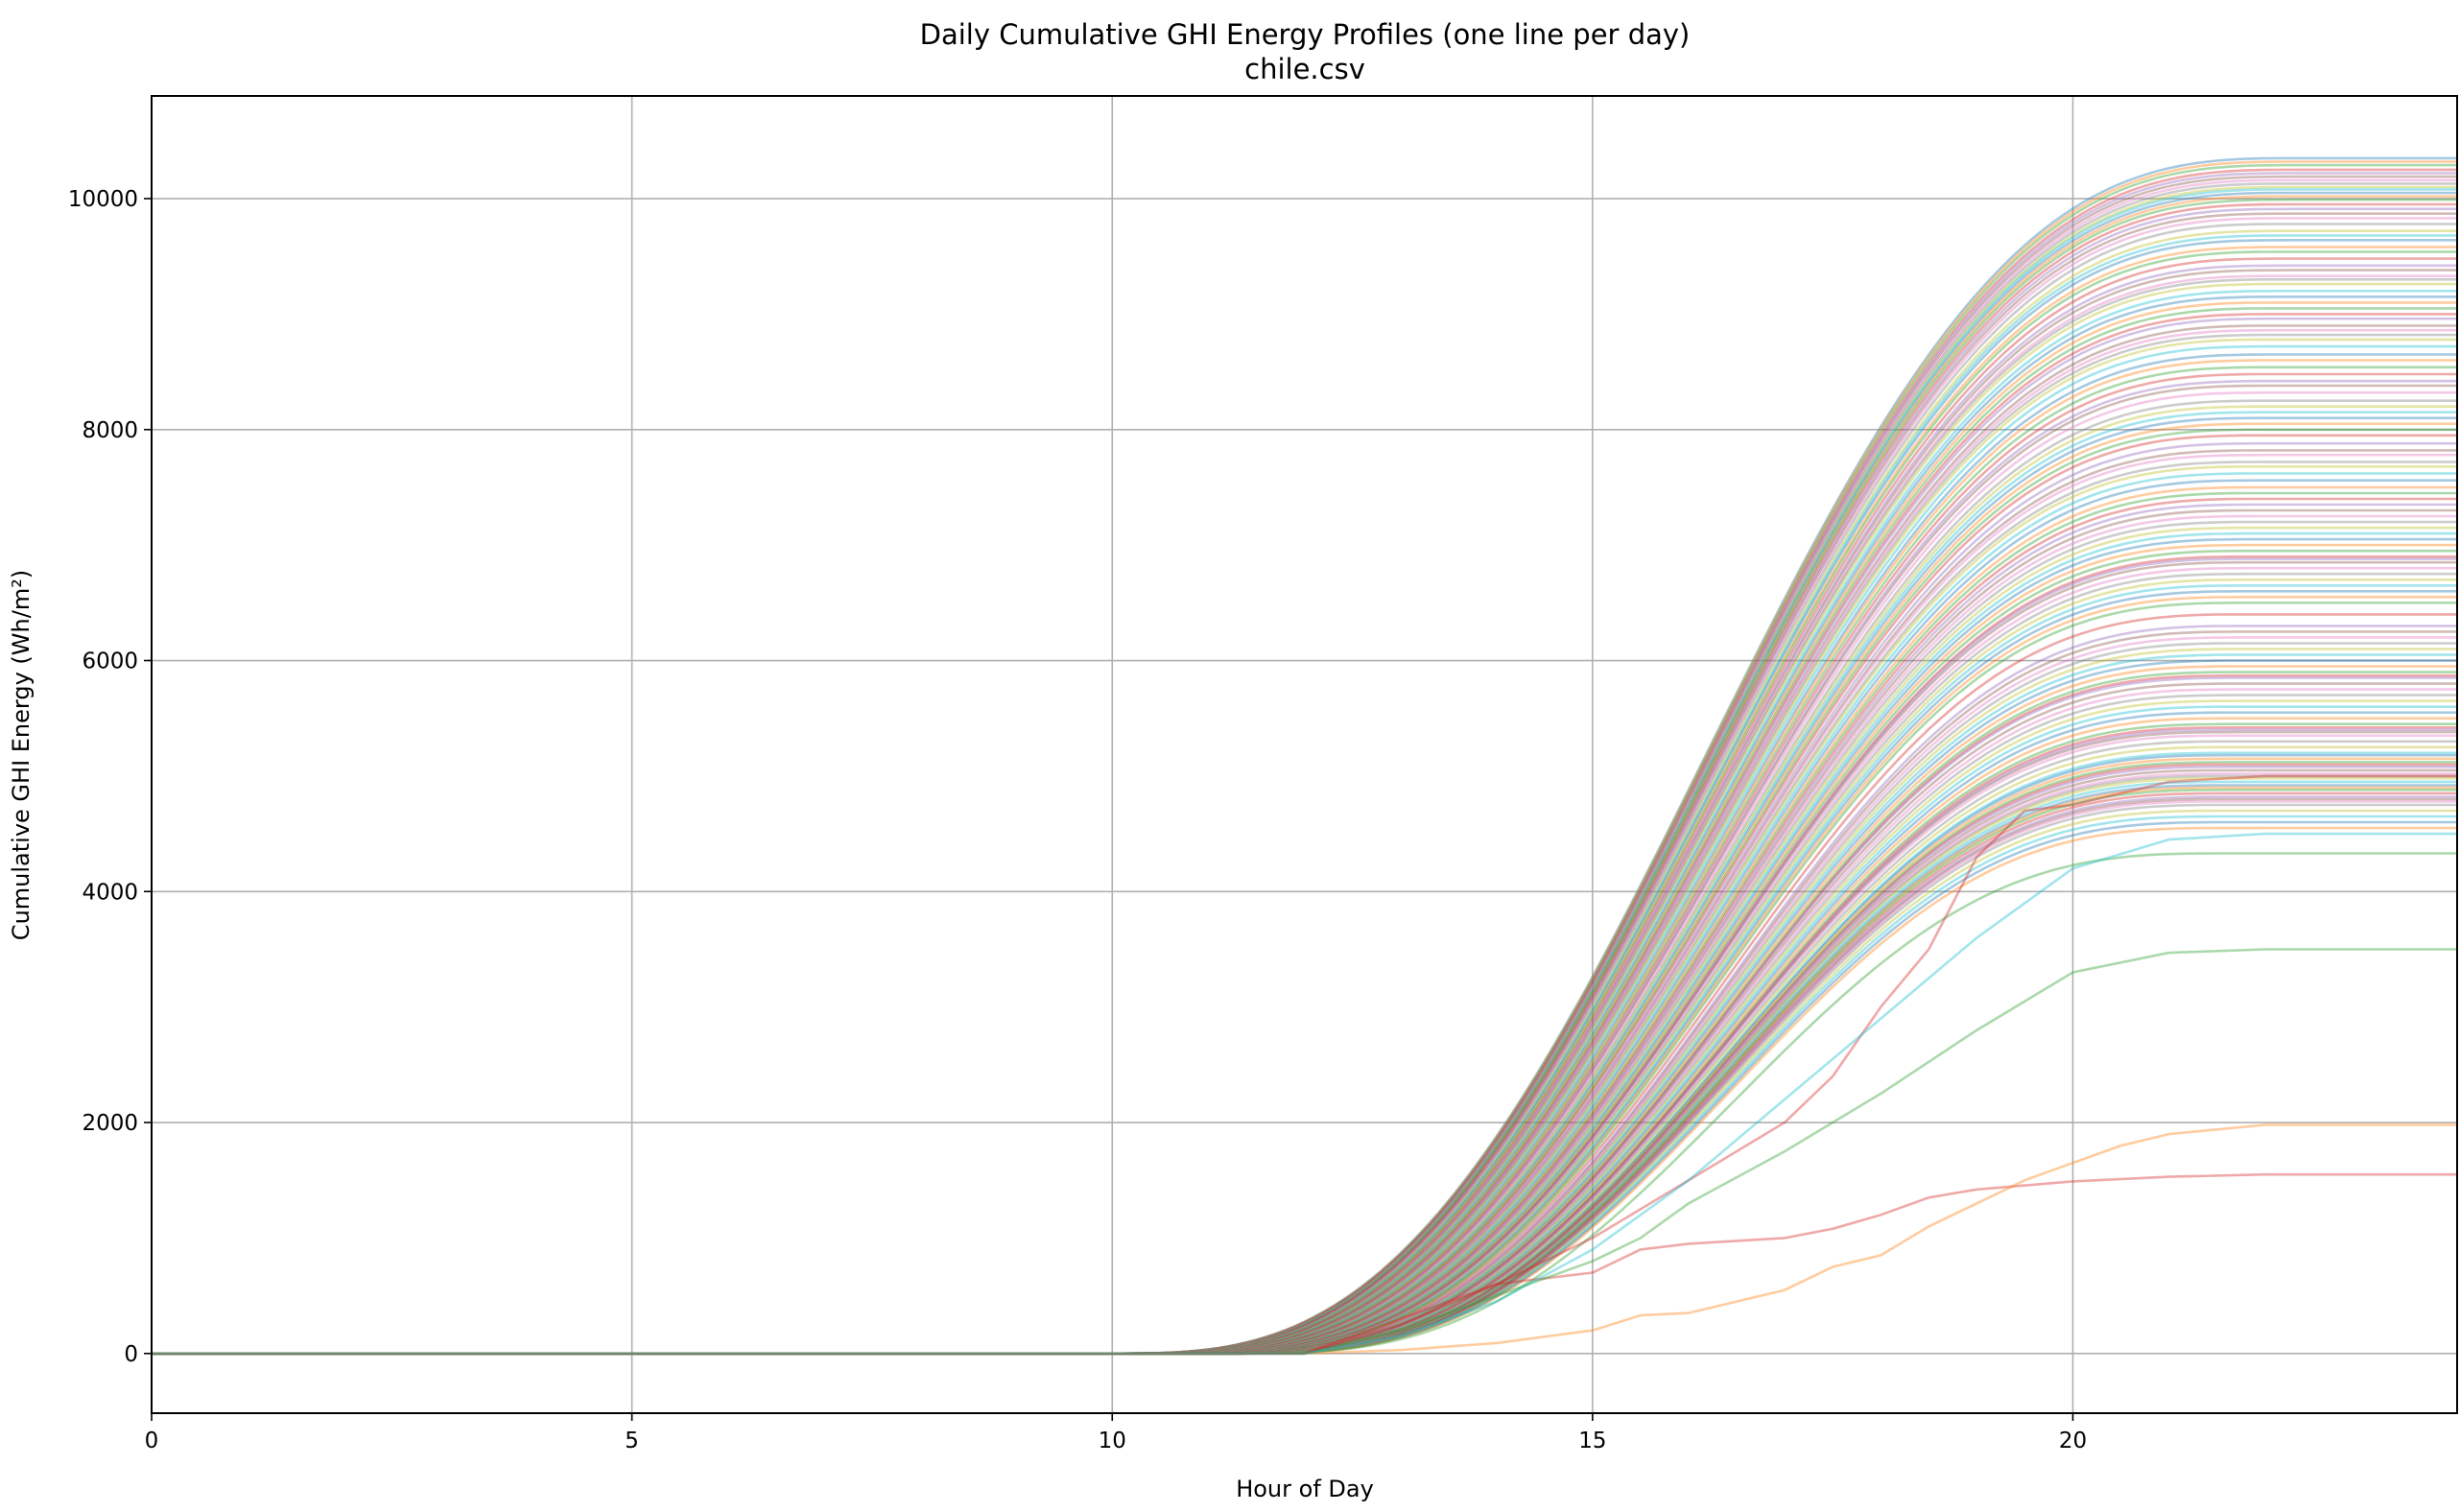 The width and height of the screenshot is (2460, 1512). Describe the element at coordinates (1304, 1239) in the screenshot. I see `daily-line-irregular` at that location.